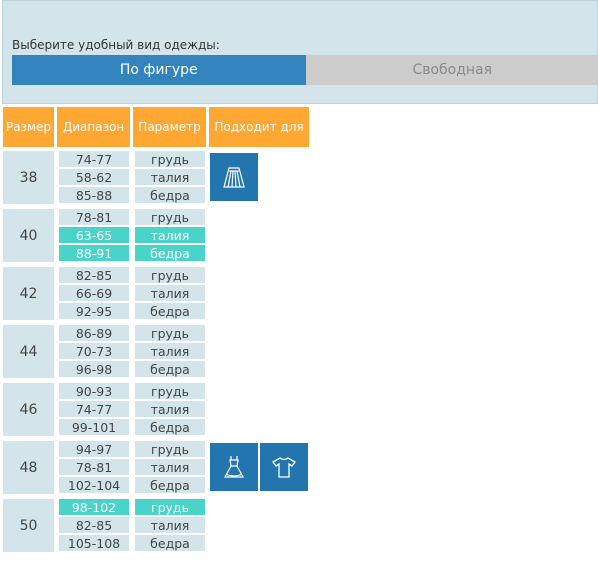  I want to click on range-cell: 58-62, so click(94, 177).